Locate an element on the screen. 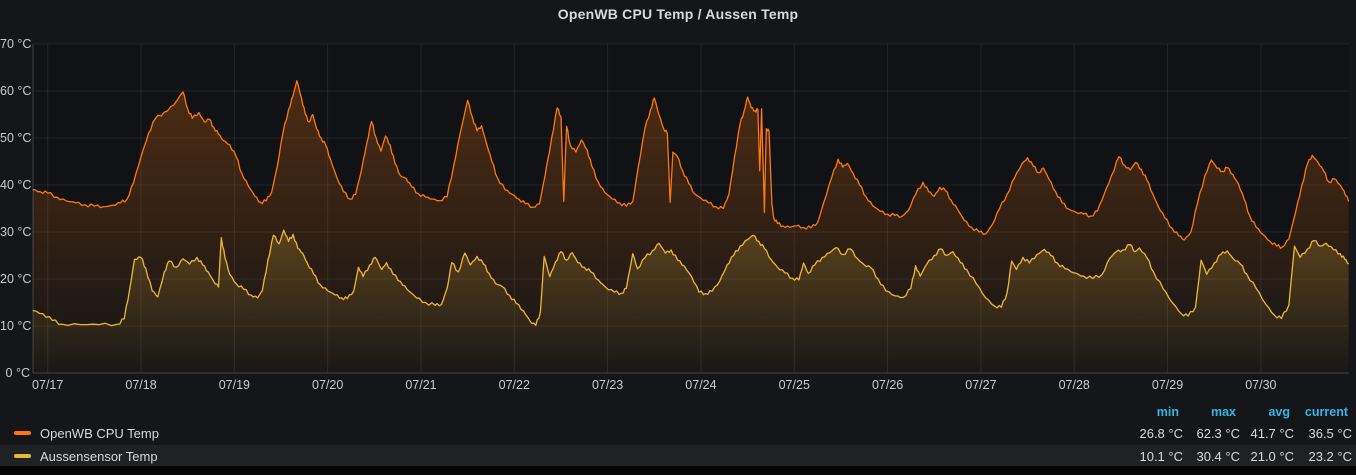 The image size is (1356, 475). y-axis-label: 10 °C is located at coordinates (16, 326).